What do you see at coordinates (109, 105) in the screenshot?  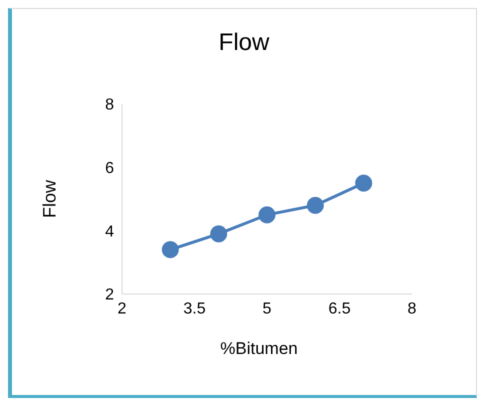 I see `y-tick-label: 8` at bounding box center [109, 105].